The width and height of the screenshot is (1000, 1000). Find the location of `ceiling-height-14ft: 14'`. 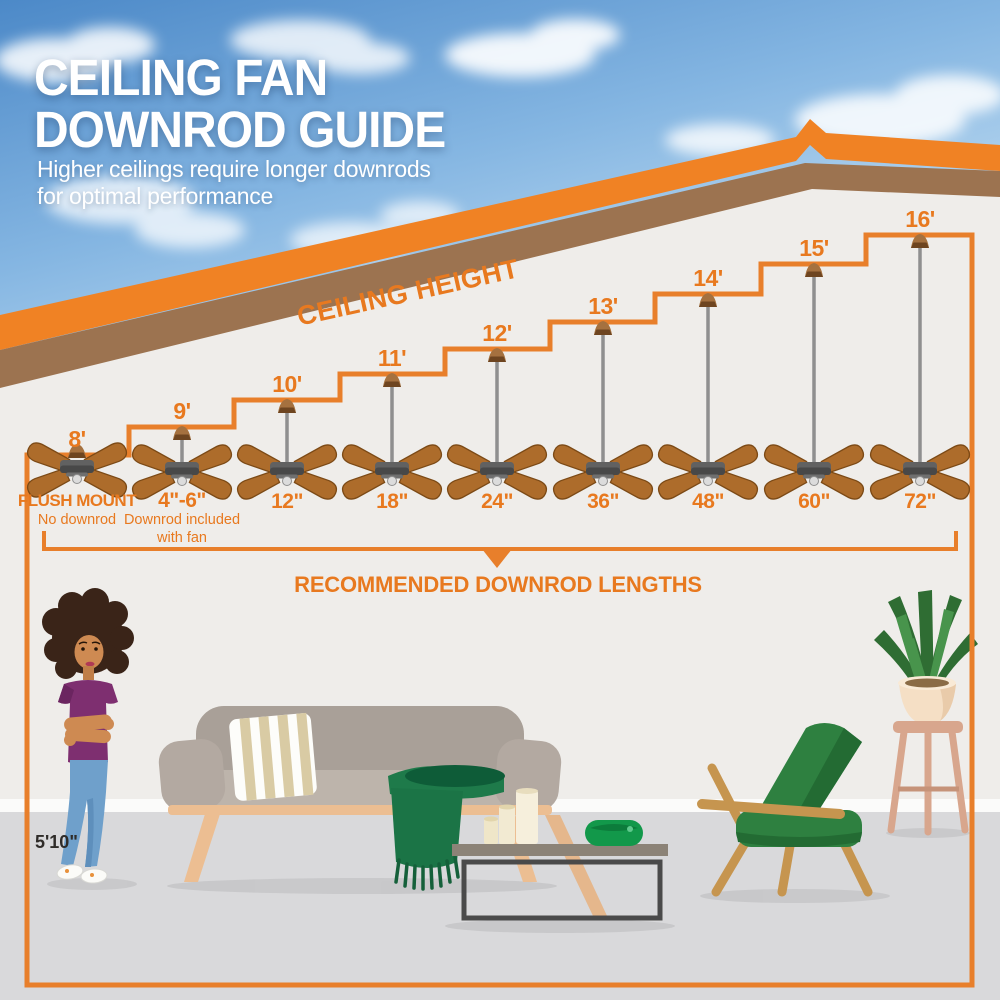

ceiling-height-14ft: 14' is located at coordinates (708, 278).